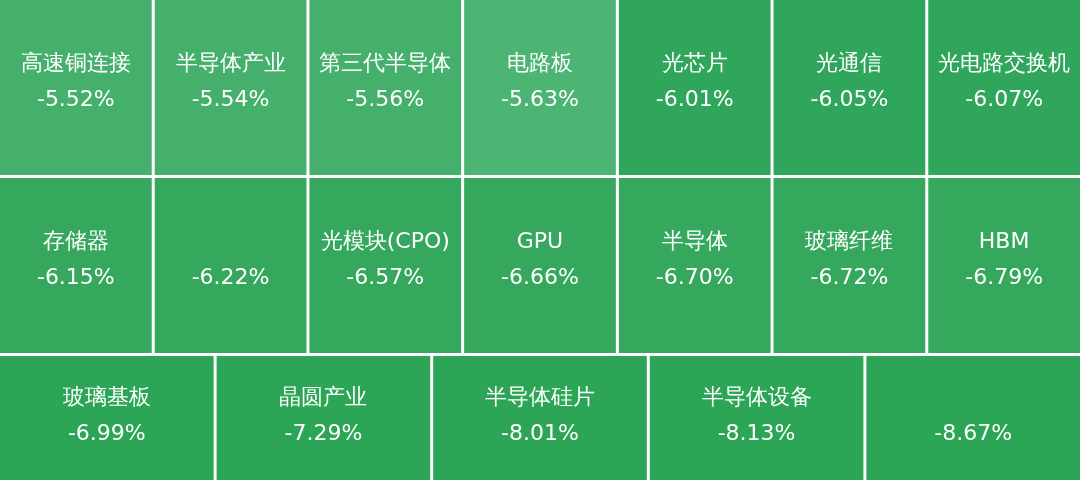 This screenshot has width=1080, height=480. What do you see at coordinates (756, 396) in the screenshot?
I see `category-label: 半导体设备` at bounding box center [756, 396].